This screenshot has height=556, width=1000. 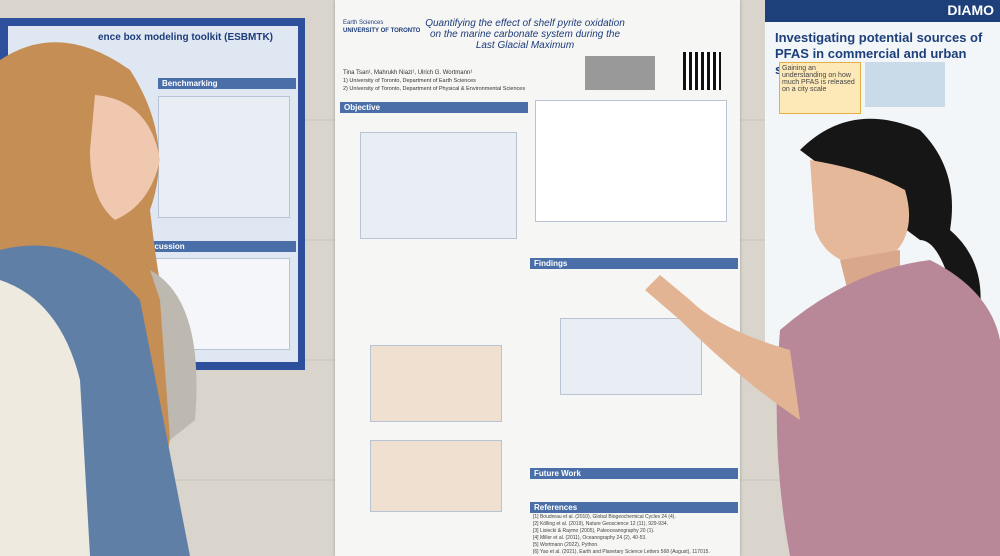 I want to click on poster-title: ence box modeling toolkit (ESBMTK), so click(x=186, y=37).